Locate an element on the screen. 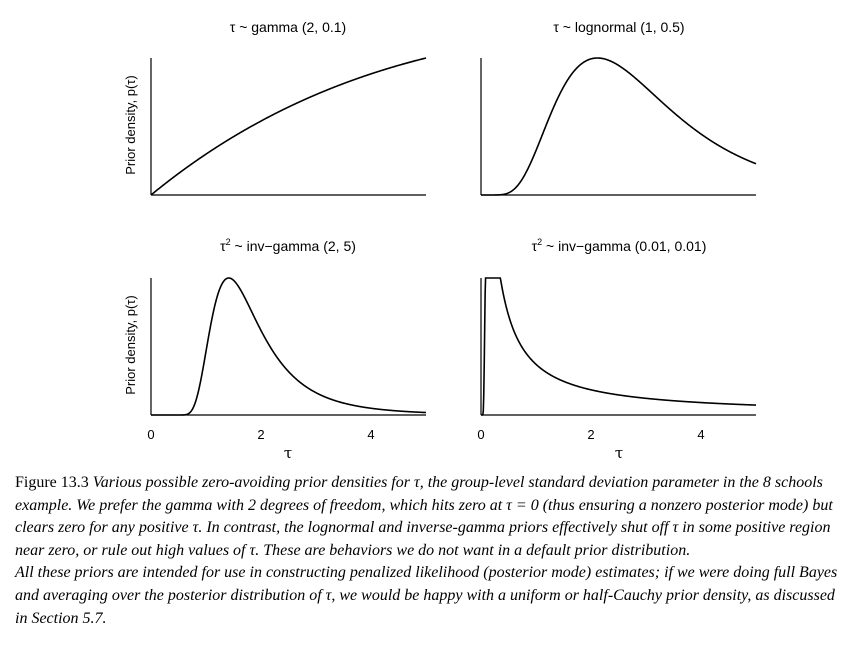  panel-invgamma-001-001: τ2 ~ inv−gamma (0.01, 0.01) 0 2 4 τ is located at coordinates (617, 349).